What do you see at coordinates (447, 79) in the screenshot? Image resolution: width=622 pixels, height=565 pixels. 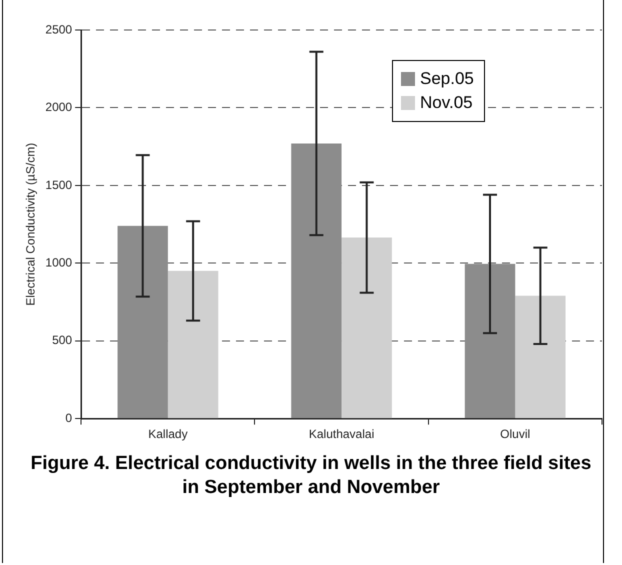 I see `legend-label: Sep.05` at bounding box center [447, 79].